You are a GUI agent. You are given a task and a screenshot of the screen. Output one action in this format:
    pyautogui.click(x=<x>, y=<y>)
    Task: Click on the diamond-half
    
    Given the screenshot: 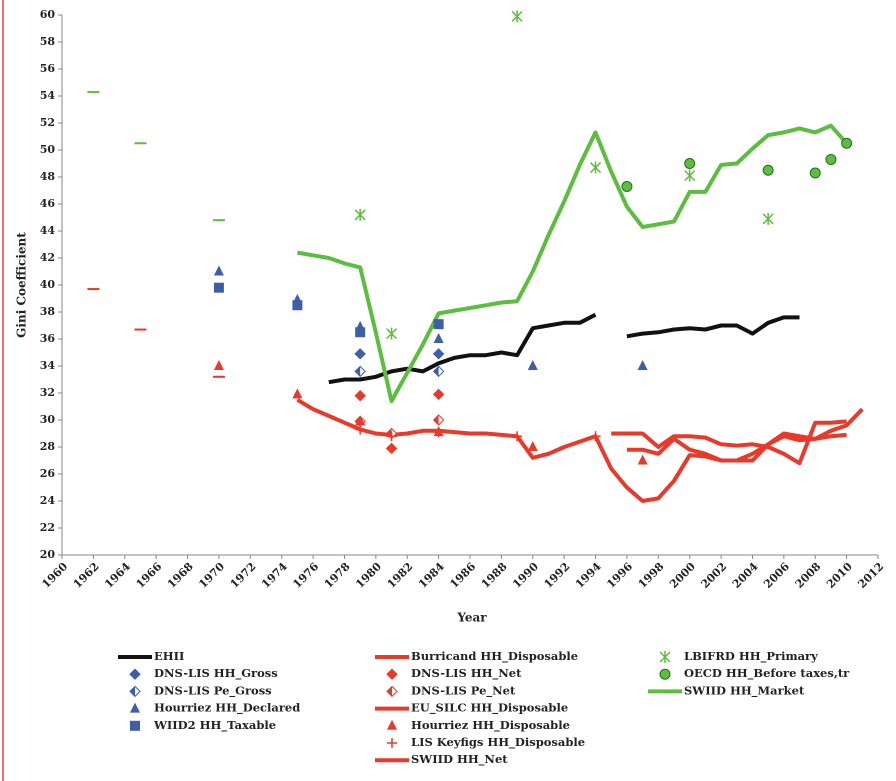 What is the action you would take?
    pyautogui.click(x=389, y=691)
    